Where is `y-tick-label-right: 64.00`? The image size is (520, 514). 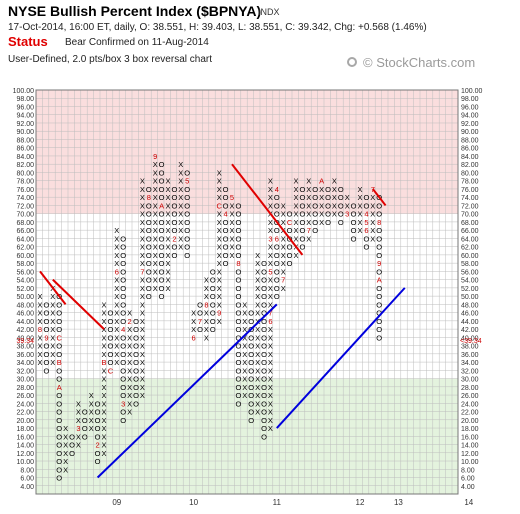 y-tick-label-right: 64.00 is located at coordinates (470, 239).